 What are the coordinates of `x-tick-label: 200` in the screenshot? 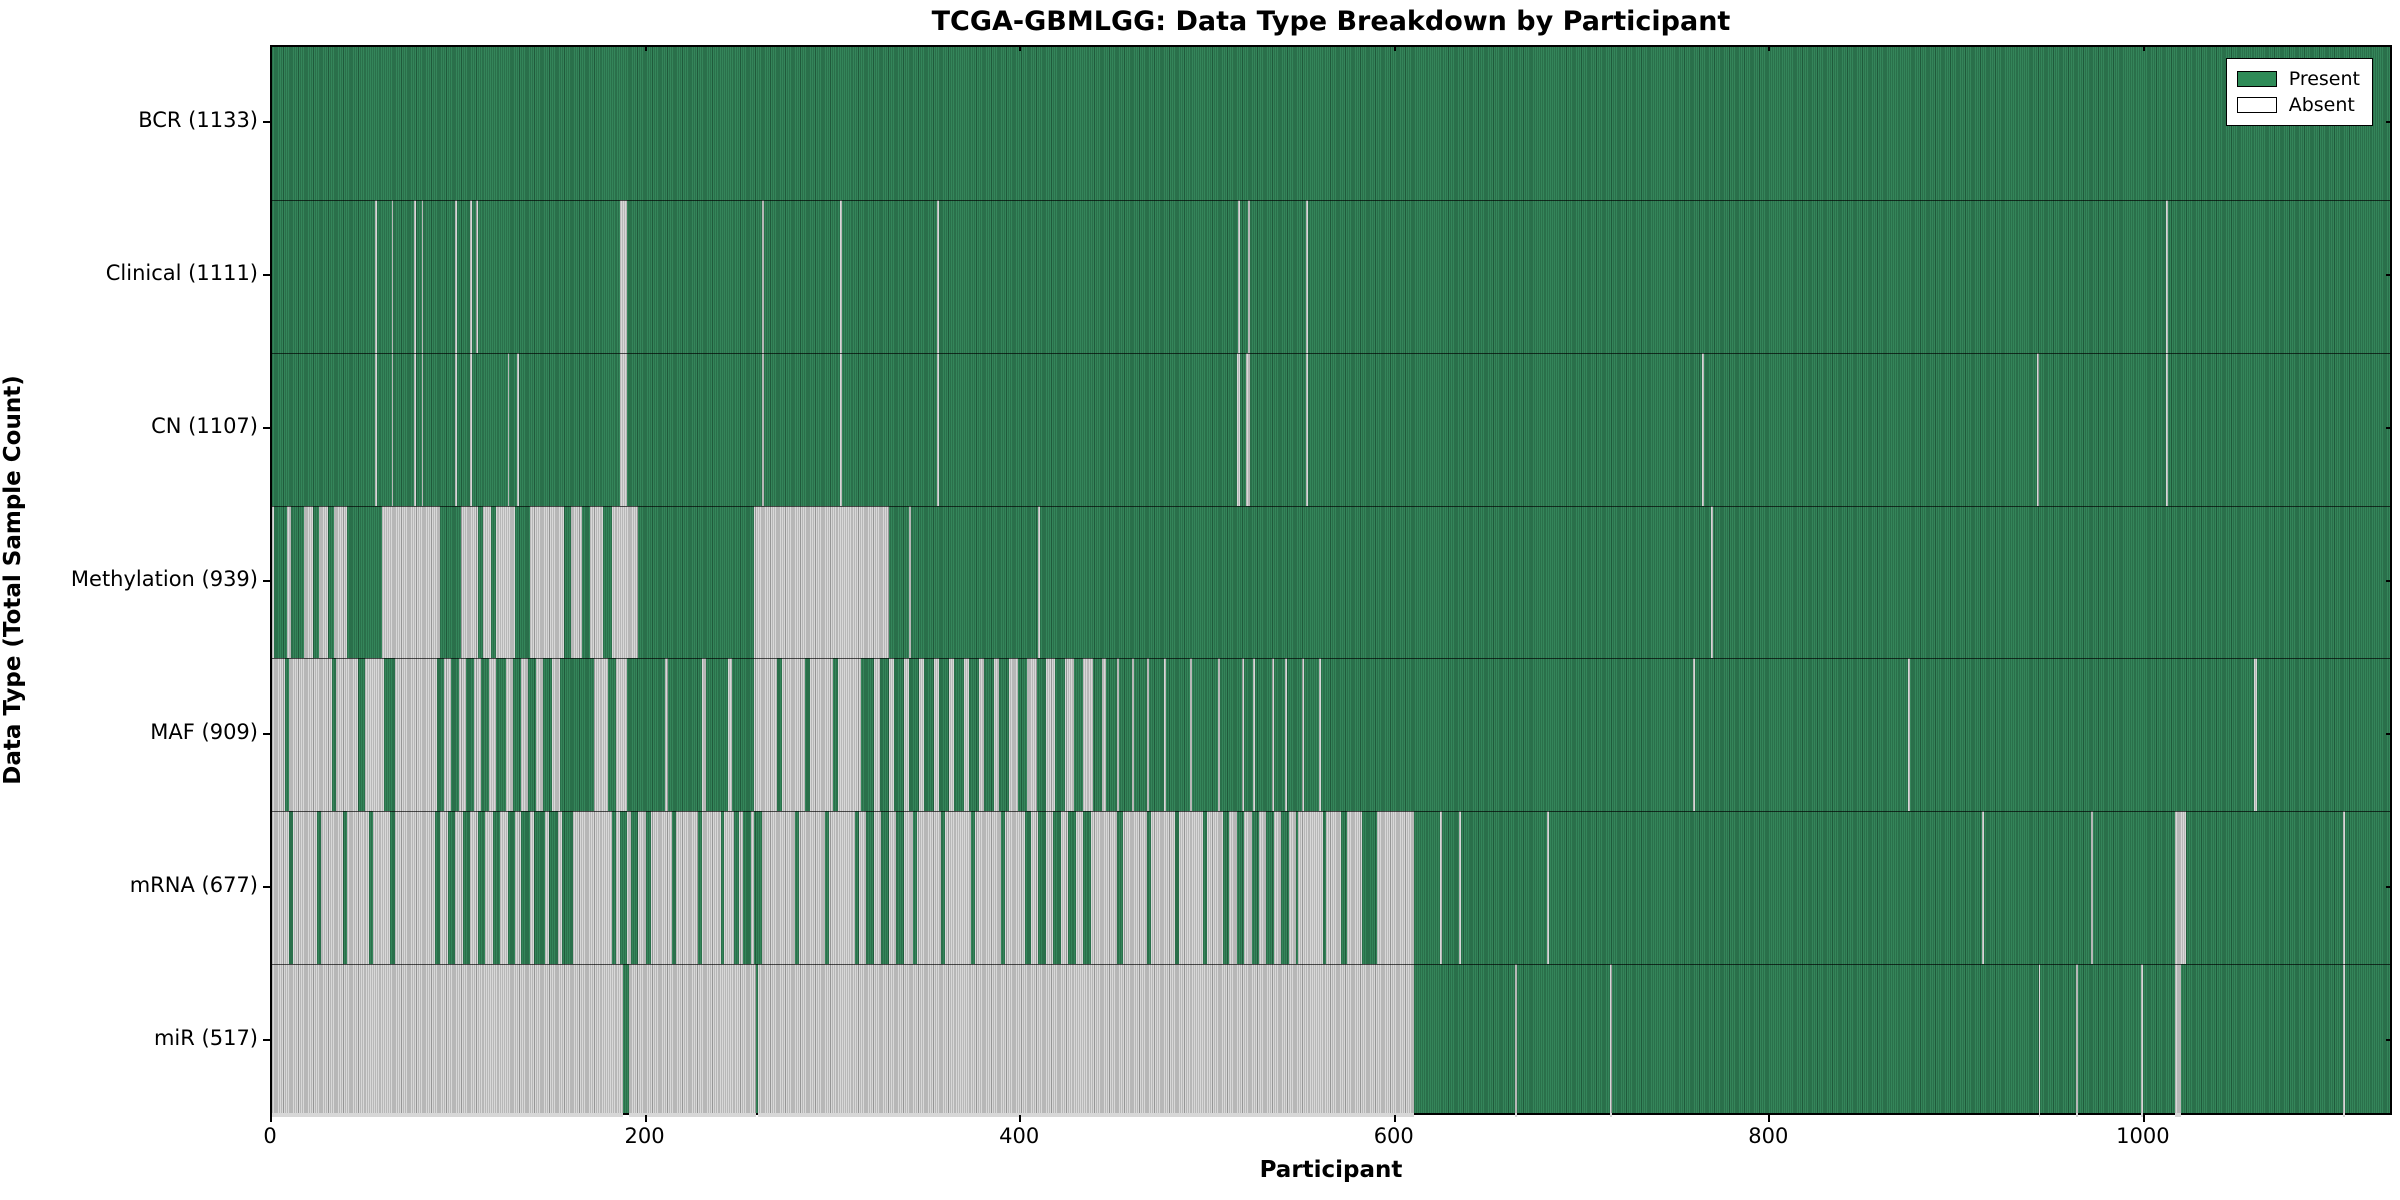 It's located at (644, 1136).